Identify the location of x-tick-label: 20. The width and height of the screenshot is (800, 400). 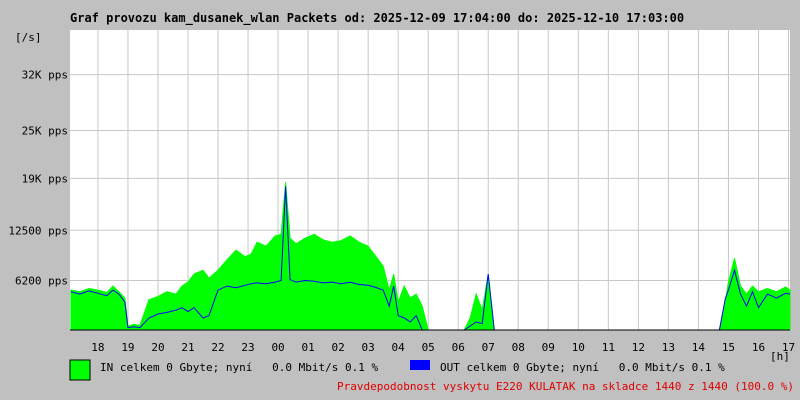
(157, 347).